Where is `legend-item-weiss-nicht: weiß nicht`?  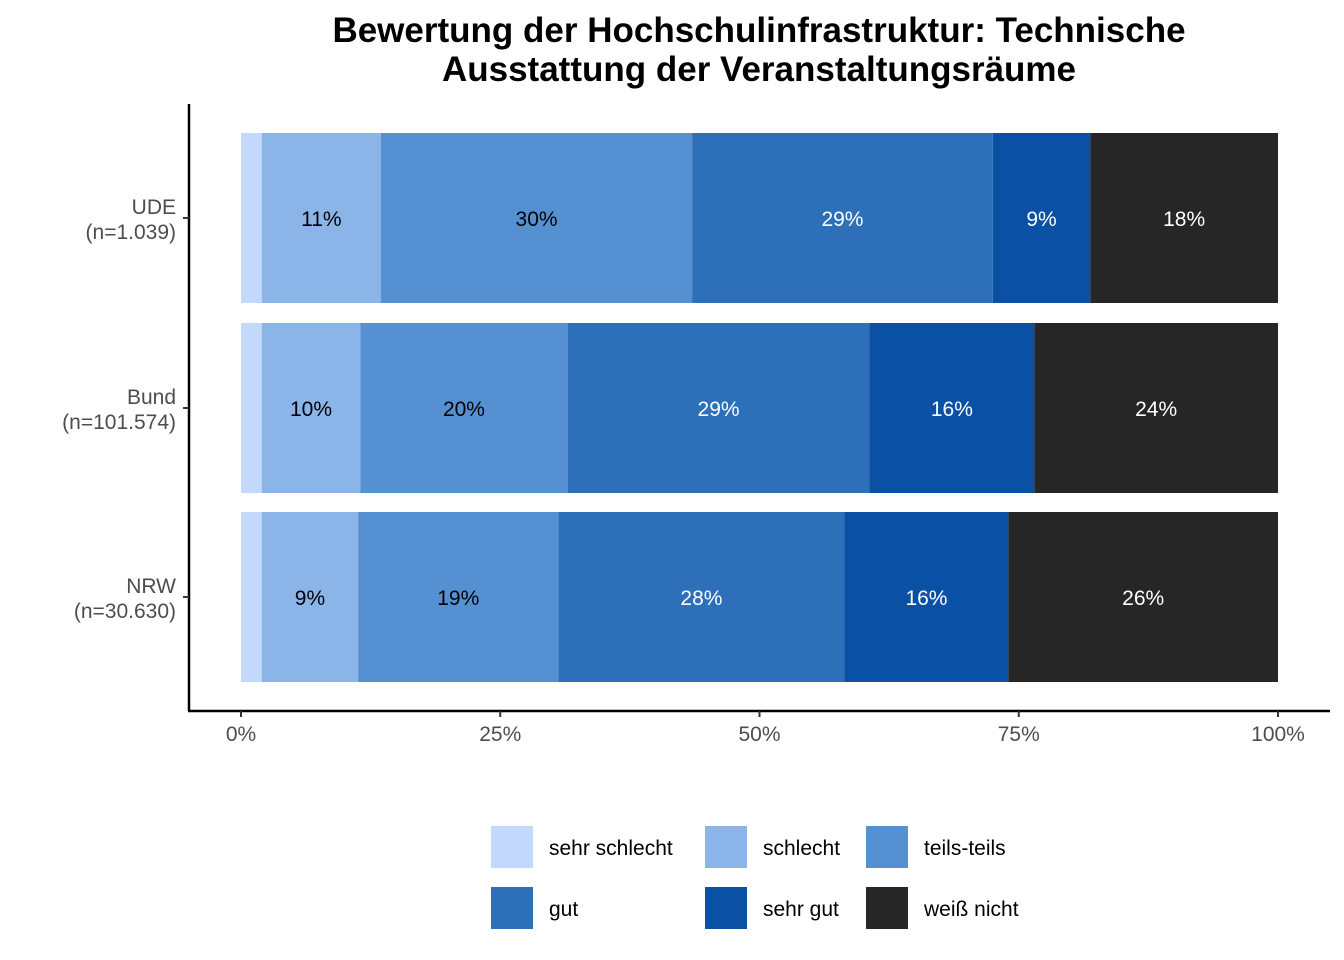 legend-item-weiss-nicht: weiß nicht is located at coordinates (942, 908).